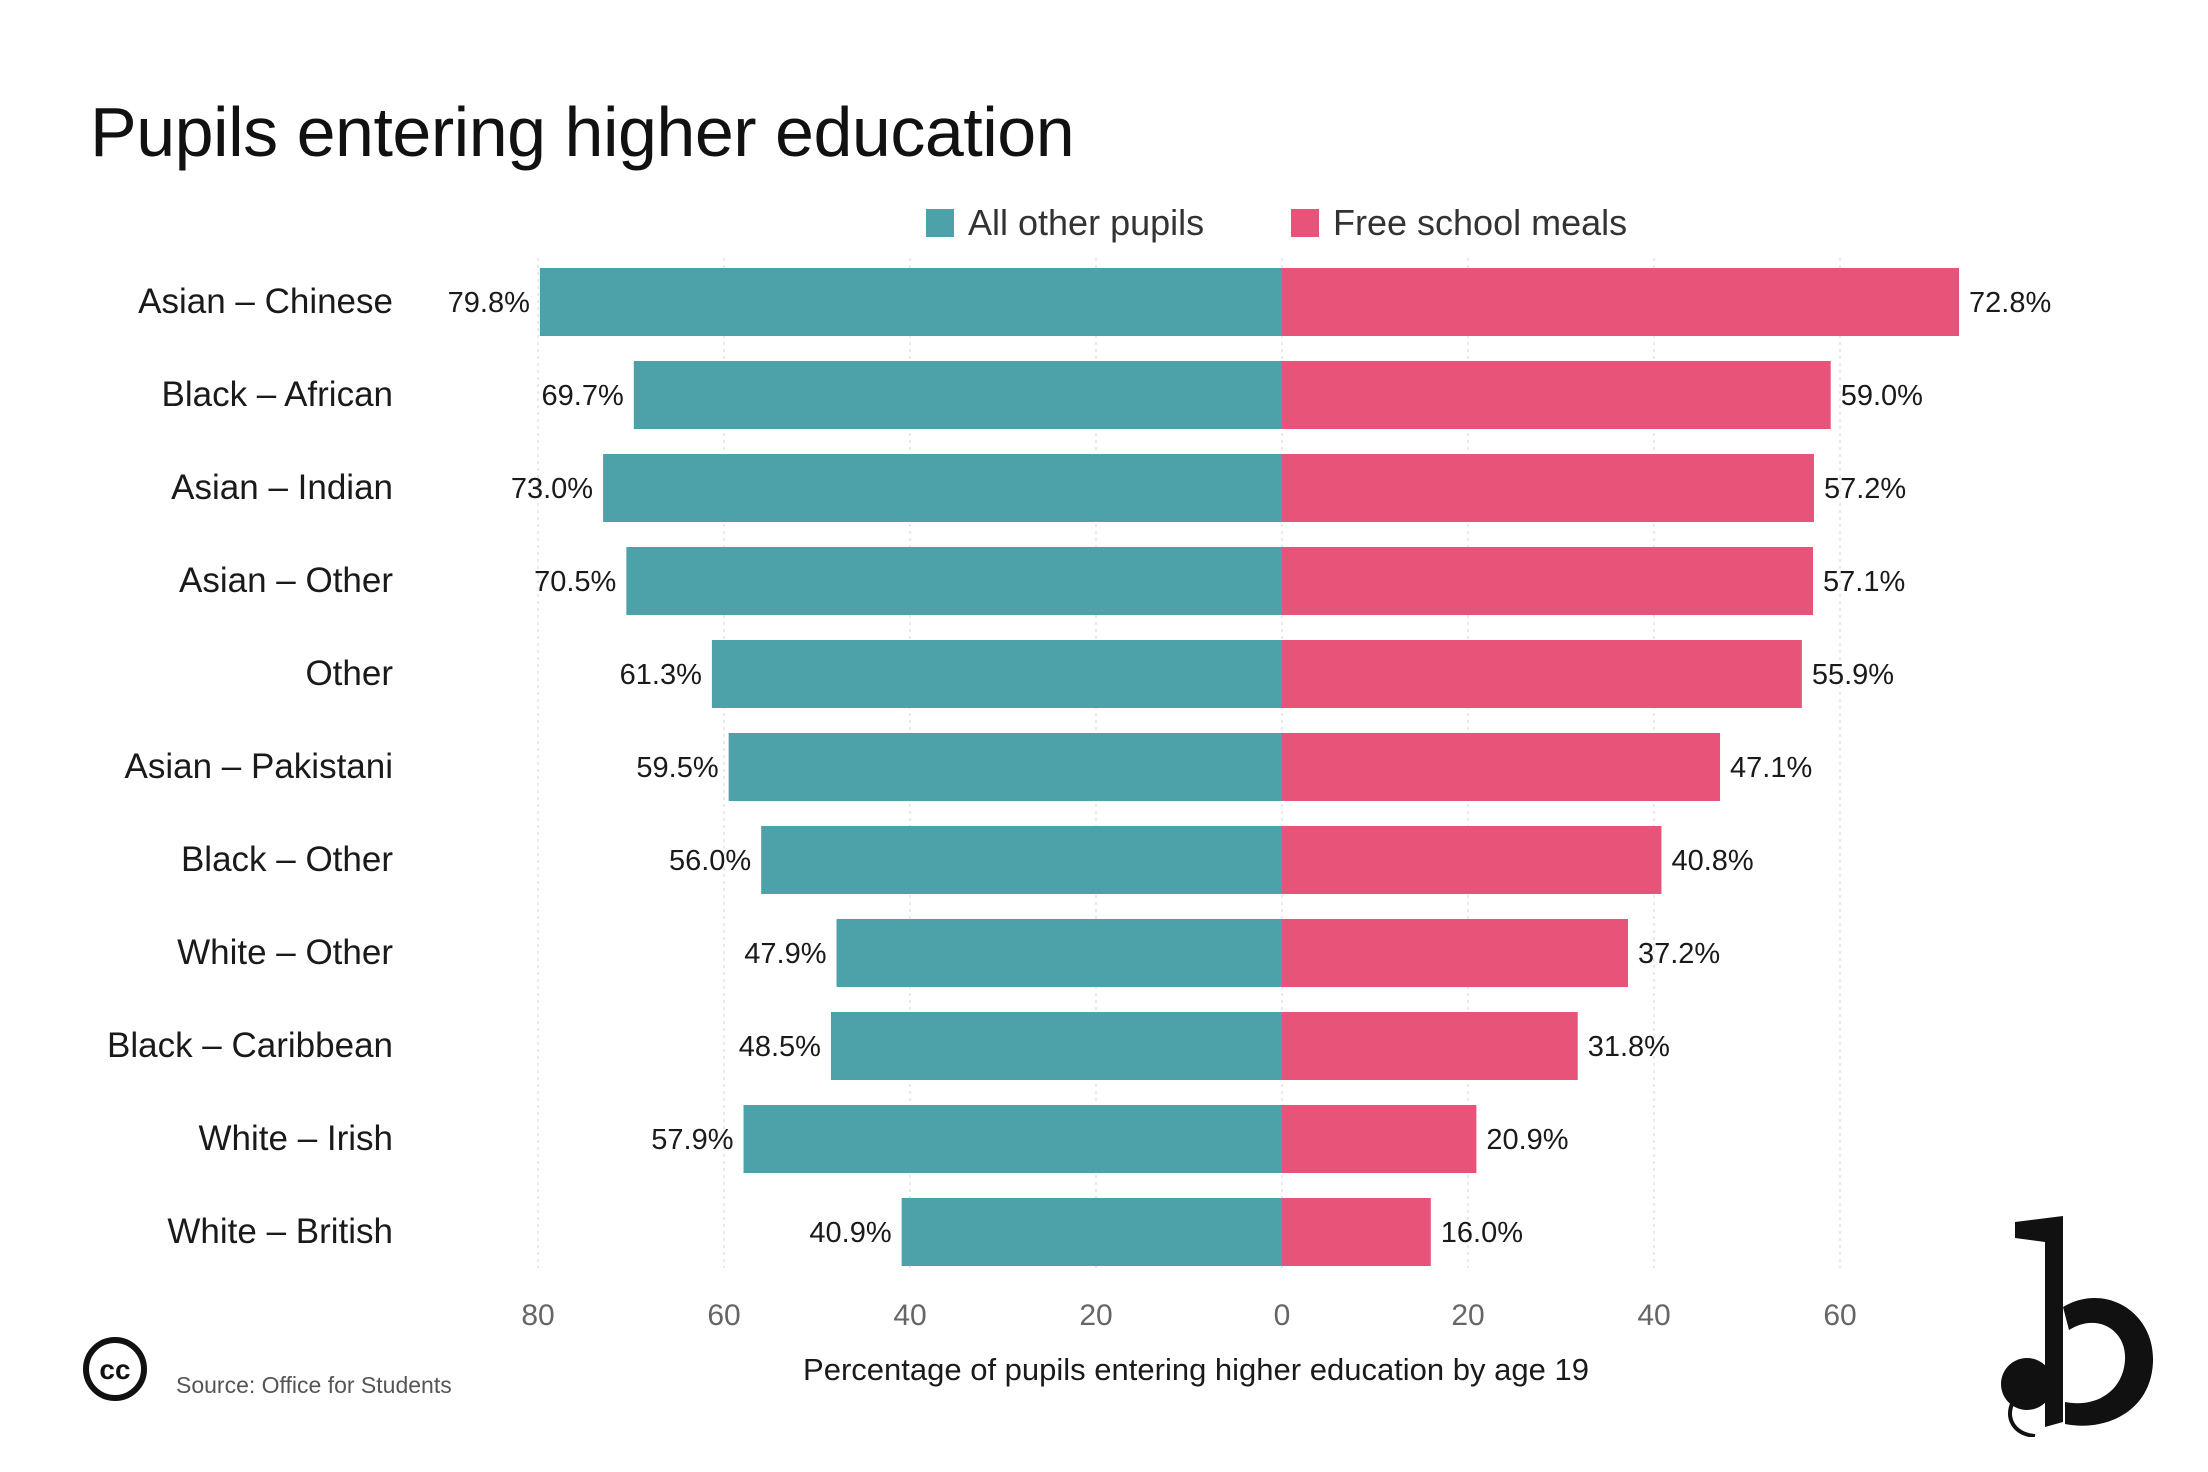  Describe the element at coordinates (287, 859) in the screenshot. I see `category-label: Black – Other` at that location.